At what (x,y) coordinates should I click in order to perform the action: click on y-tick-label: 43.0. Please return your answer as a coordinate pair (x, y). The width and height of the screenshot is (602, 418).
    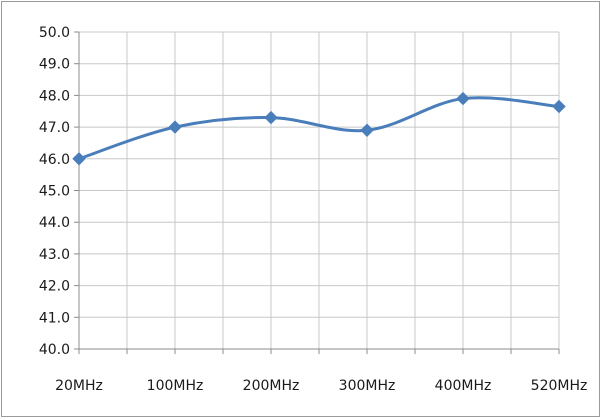
    Looking at the image, I should click on (54, 255).